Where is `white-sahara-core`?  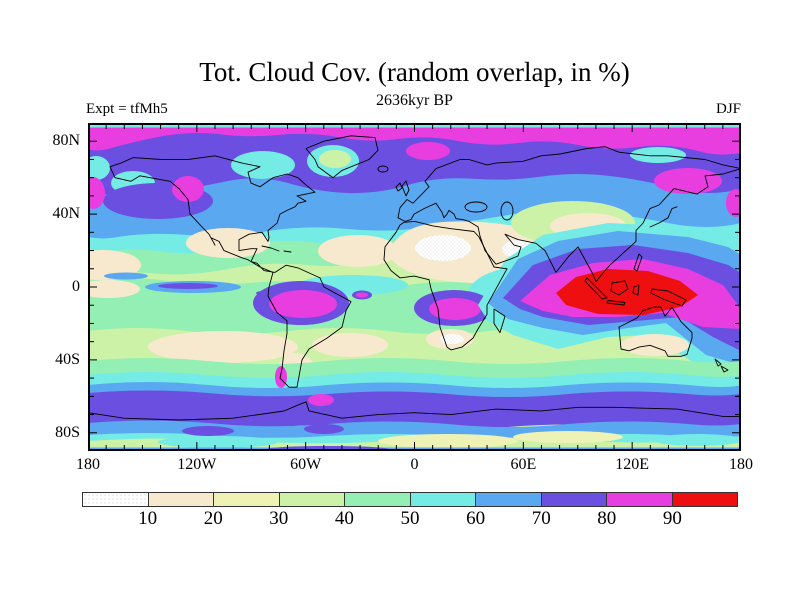
white-sahara-core is located at coordinates (443, 248).